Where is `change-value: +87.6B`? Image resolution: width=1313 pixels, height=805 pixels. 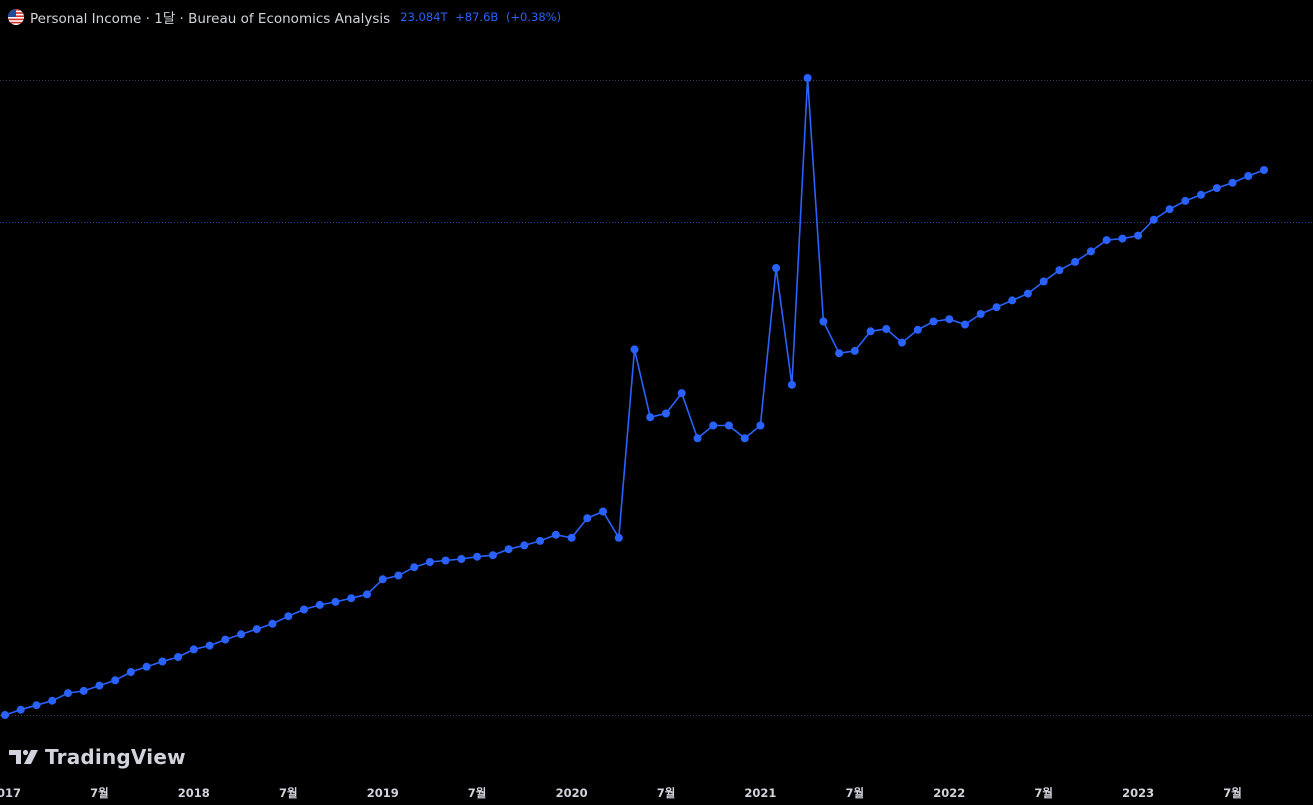
change-value: +87.6B is located at coordinates (477, 17).